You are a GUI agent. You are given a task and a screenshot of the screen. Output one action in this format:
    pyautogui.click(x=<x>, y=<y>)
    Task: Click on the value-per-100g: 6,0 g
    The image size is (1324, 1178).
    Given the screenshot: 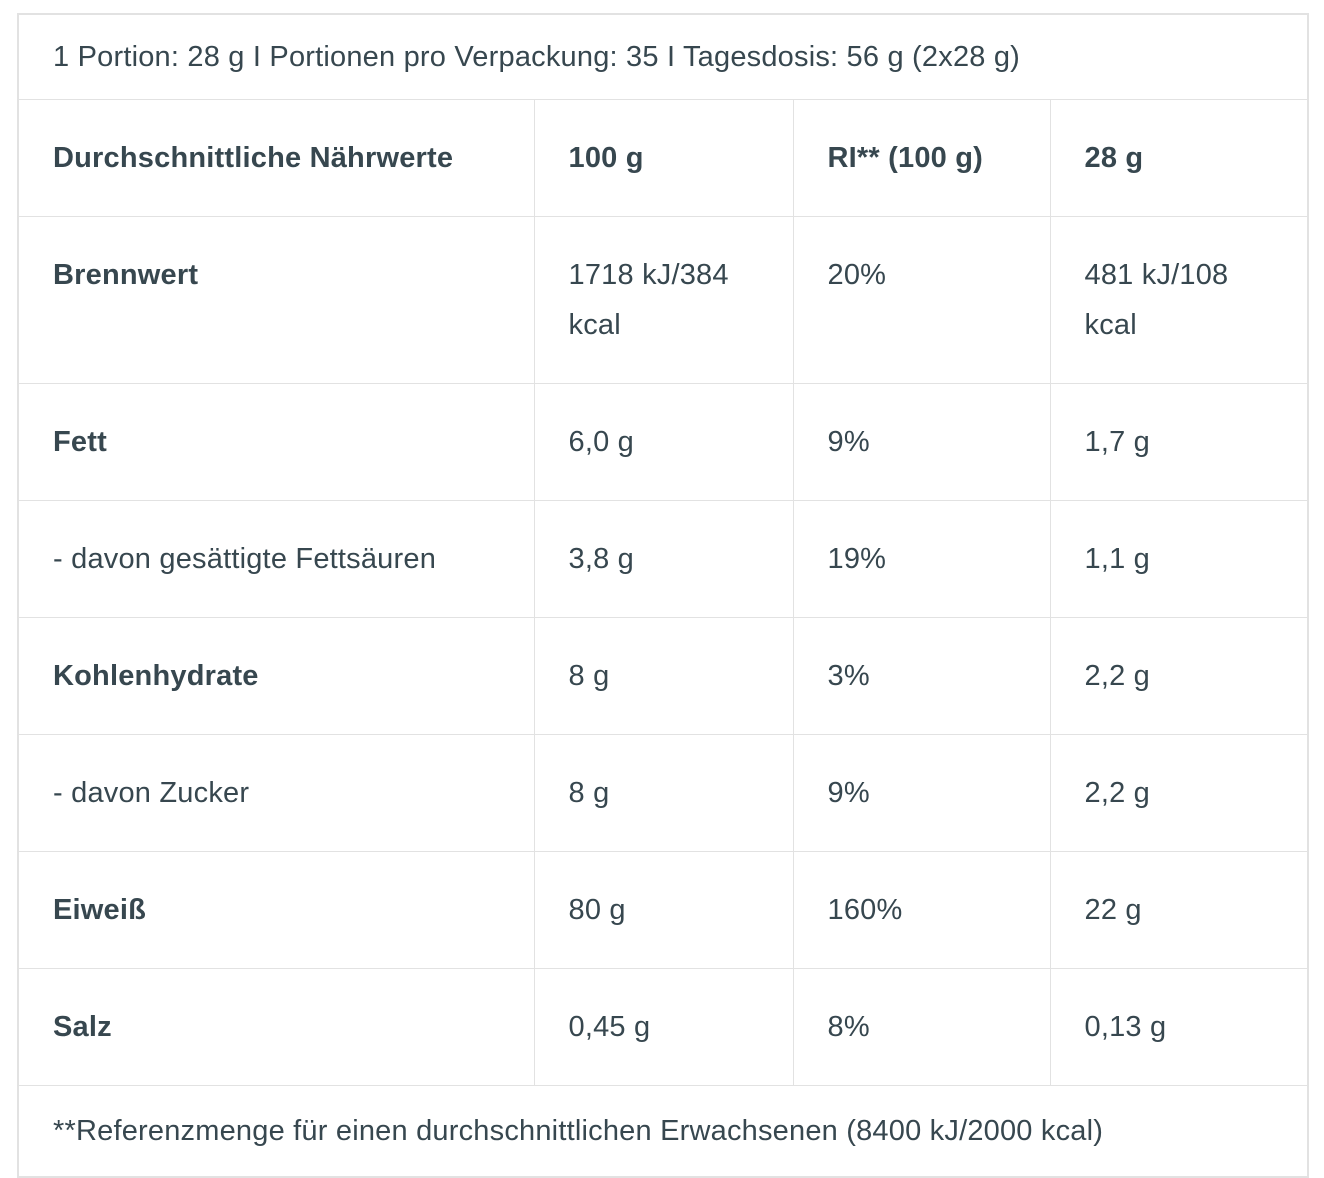 What is the action you would take?
    pyautogui.click(x=663, y=442)
    